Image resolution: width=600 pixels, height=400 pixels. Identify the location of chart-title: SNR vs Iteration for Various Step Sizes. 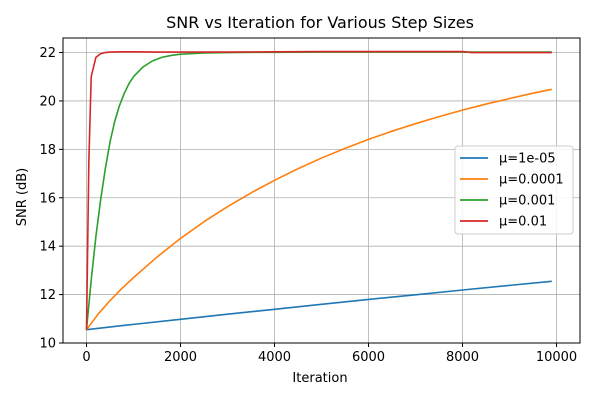
(320, 22).